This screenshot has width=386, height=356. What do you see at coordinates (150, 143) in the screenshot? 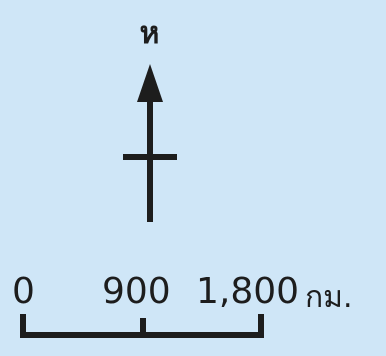
I see `north-arrow-icon` at bounding box center [150, 143].